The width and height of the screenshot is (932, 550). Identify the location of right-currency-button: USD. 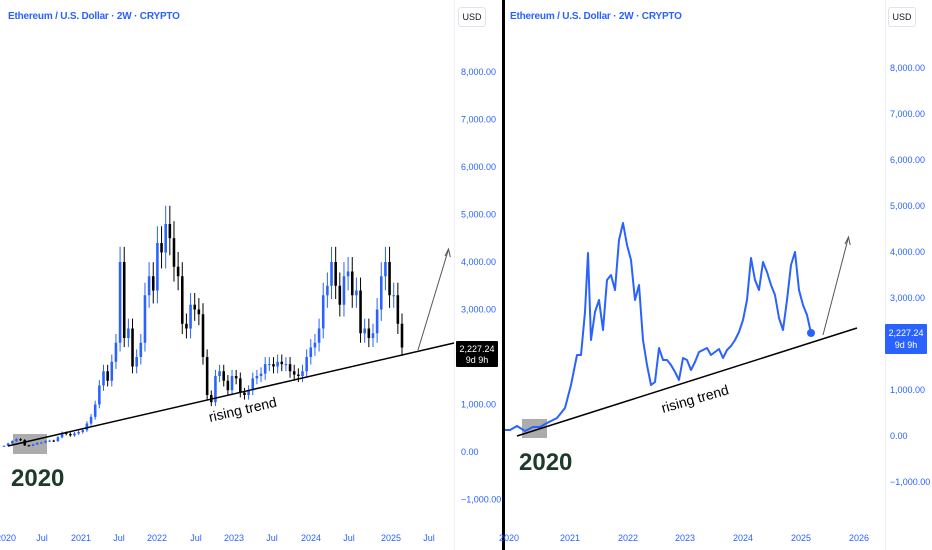
(902, 17).